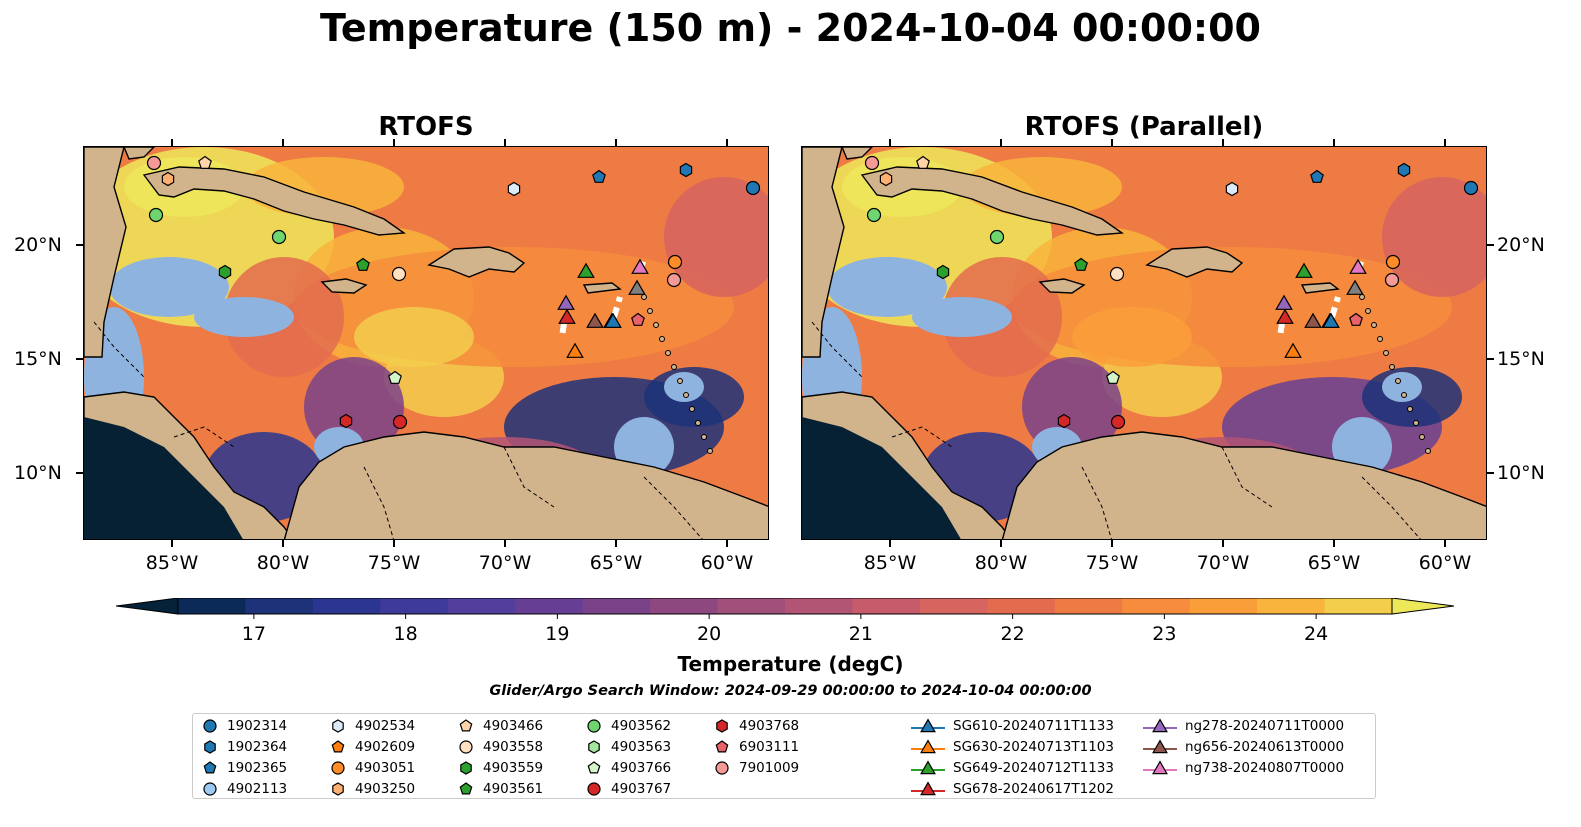  What do you see at coordinates (385, 747) in the screenshot?
I see `legend-label: 4902609` at bounding box center [385, 747].